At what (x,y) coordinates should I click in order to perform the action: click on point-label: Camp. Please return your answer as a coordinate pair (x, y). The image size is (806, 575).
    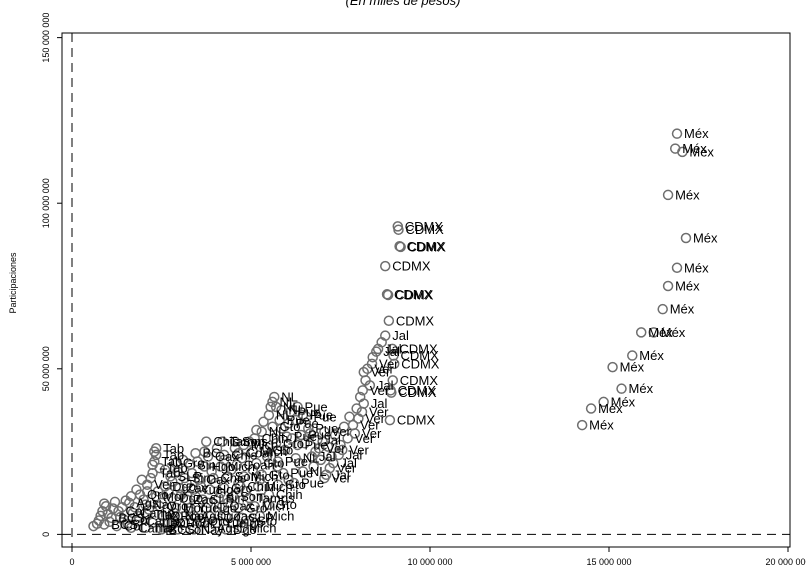
    Looking at the image, I should click on (162, 521).